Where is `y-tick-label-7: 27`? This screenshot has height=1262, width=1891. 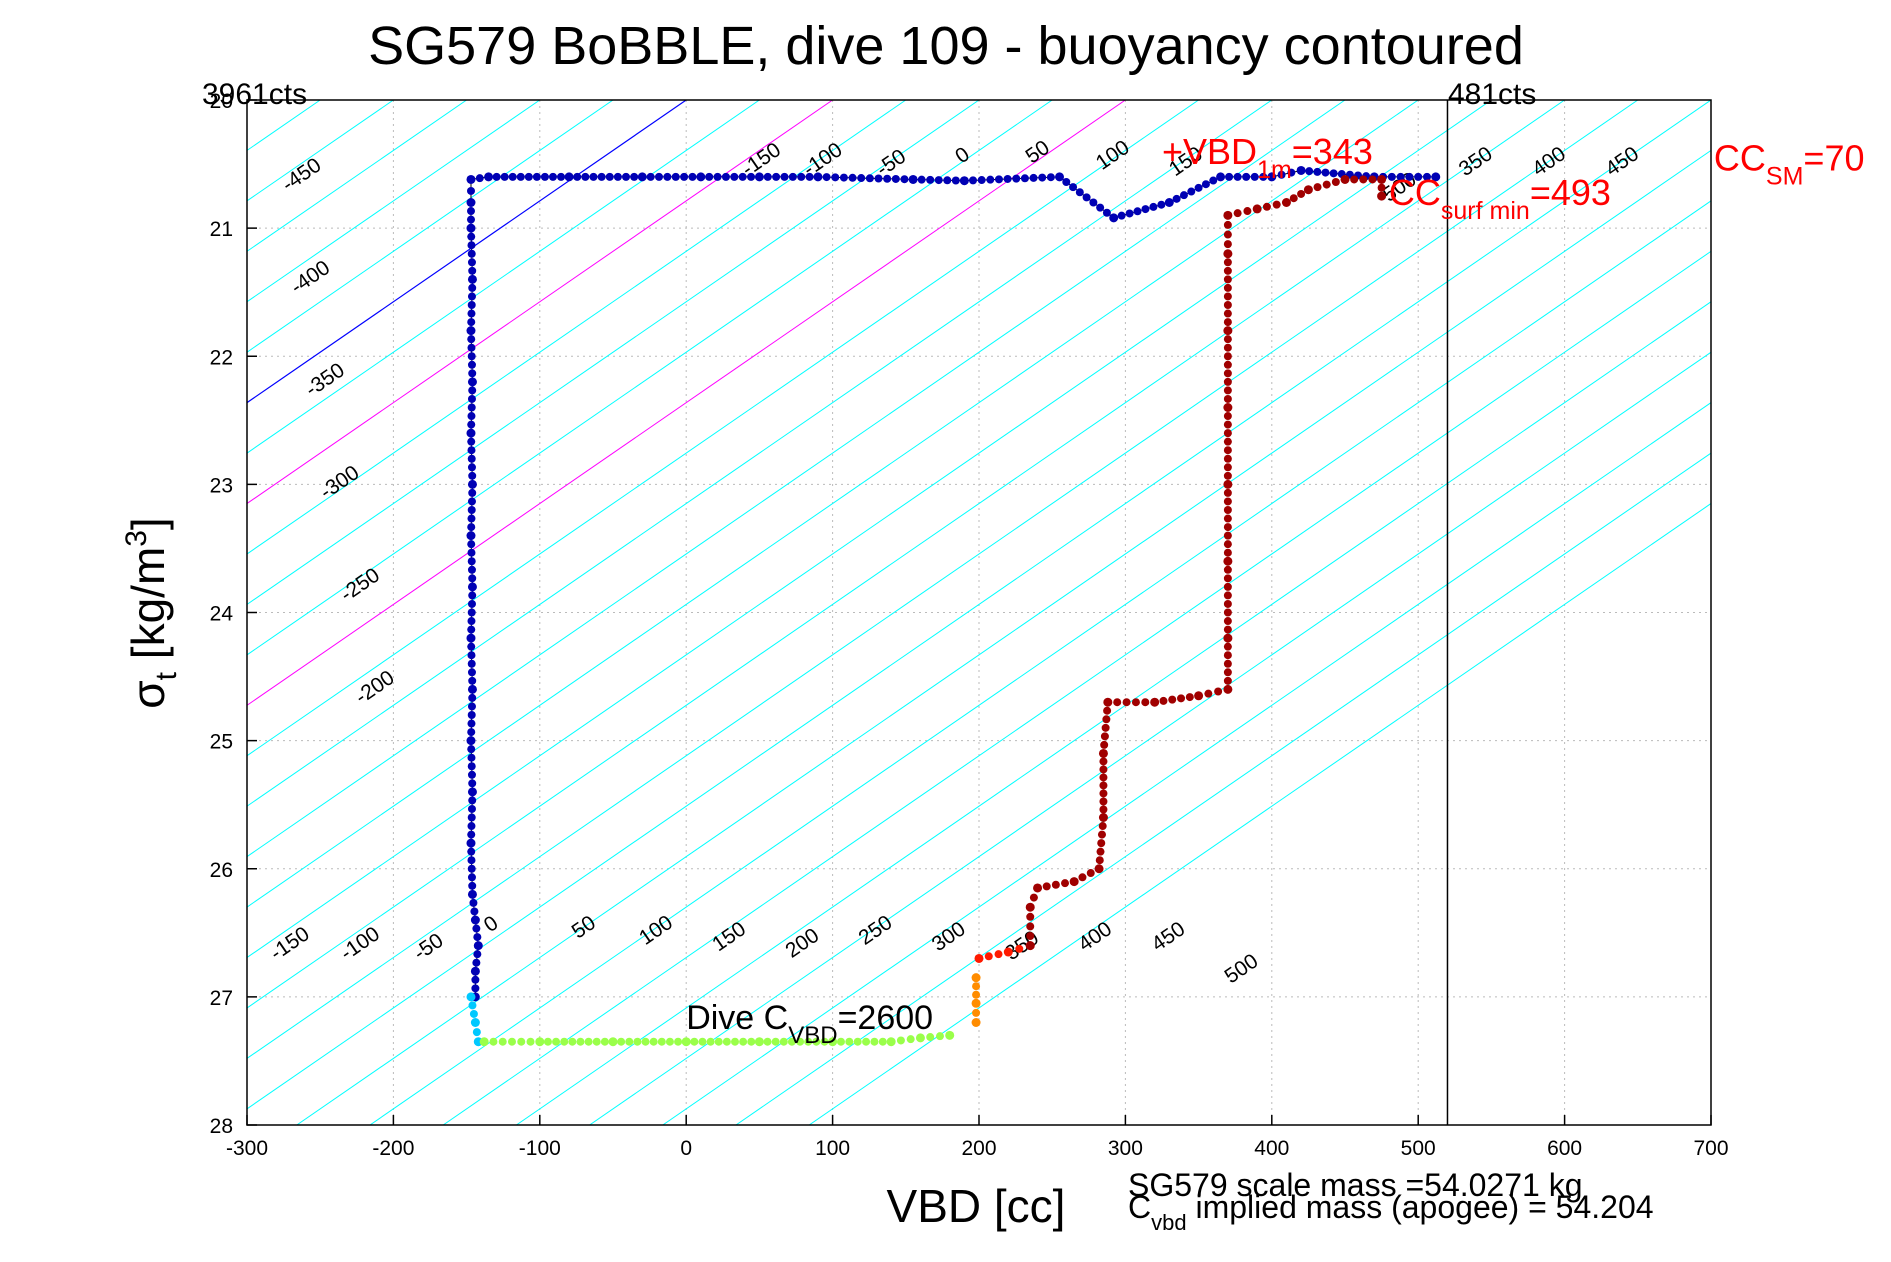 y-tick-label-7: 27 is located at coordinates (221, 998).